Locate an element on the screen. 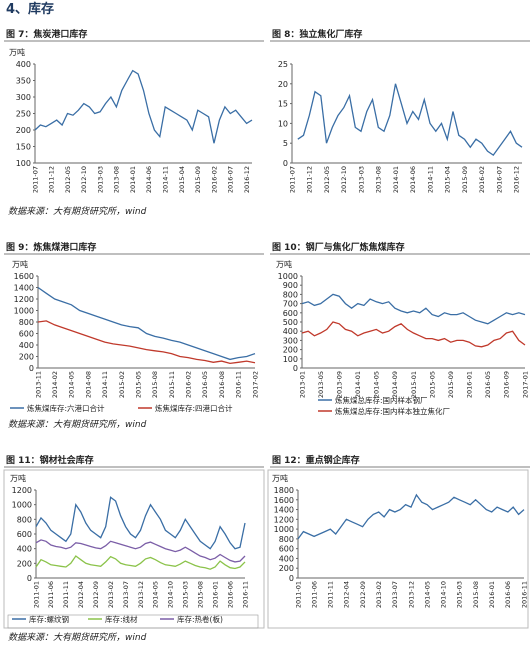  x-tick-label: 2015-03 is located at coordinates (186, 594).